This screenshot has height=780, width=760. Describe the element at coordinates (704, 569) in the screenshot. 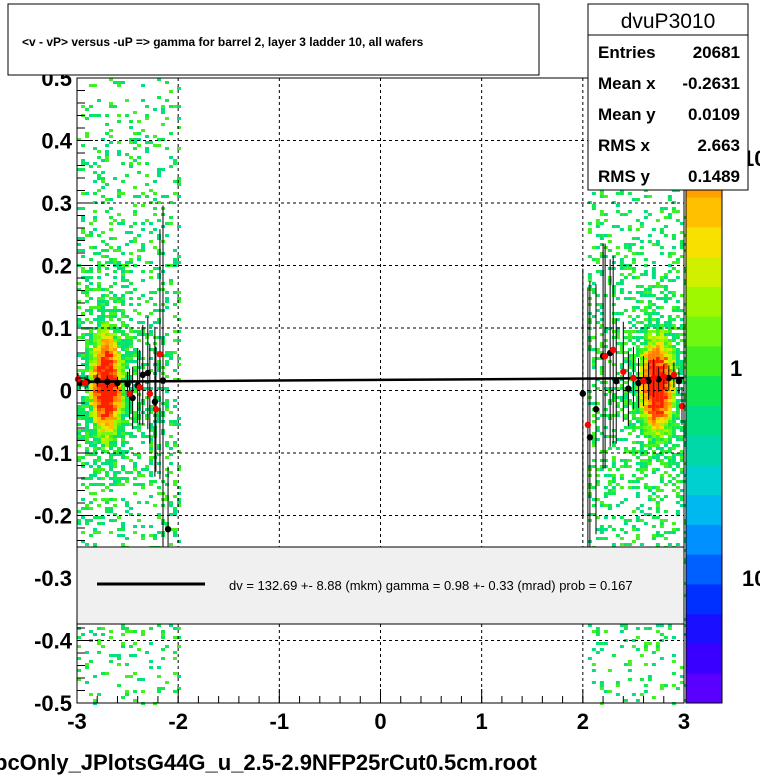

I see `palette-swatch` at that location.